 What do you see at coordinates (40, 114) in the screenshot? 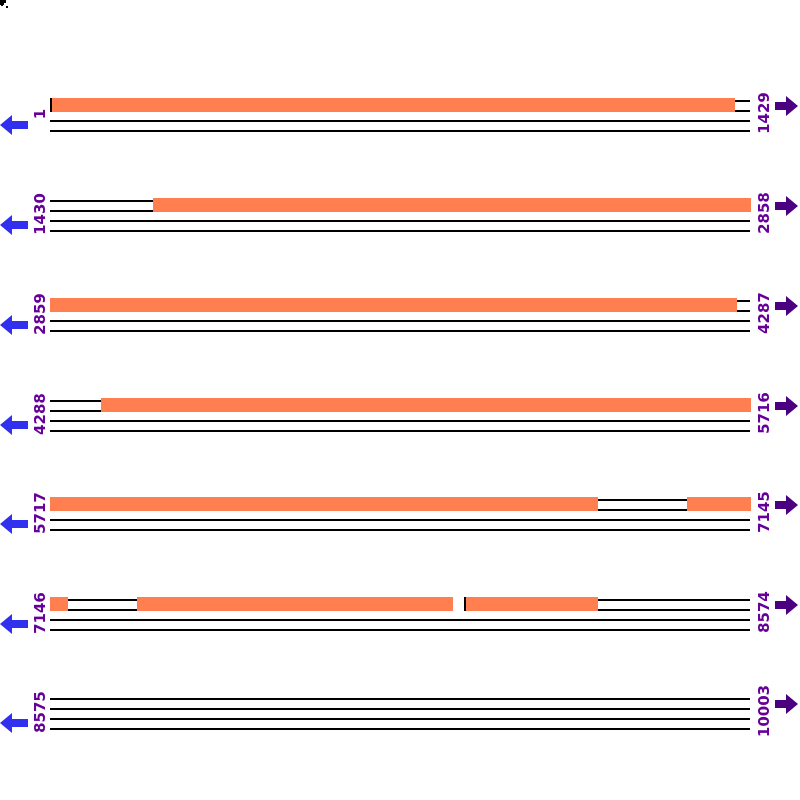
I see `row-start-coordinate: 1` at bounding box center [40, 114].